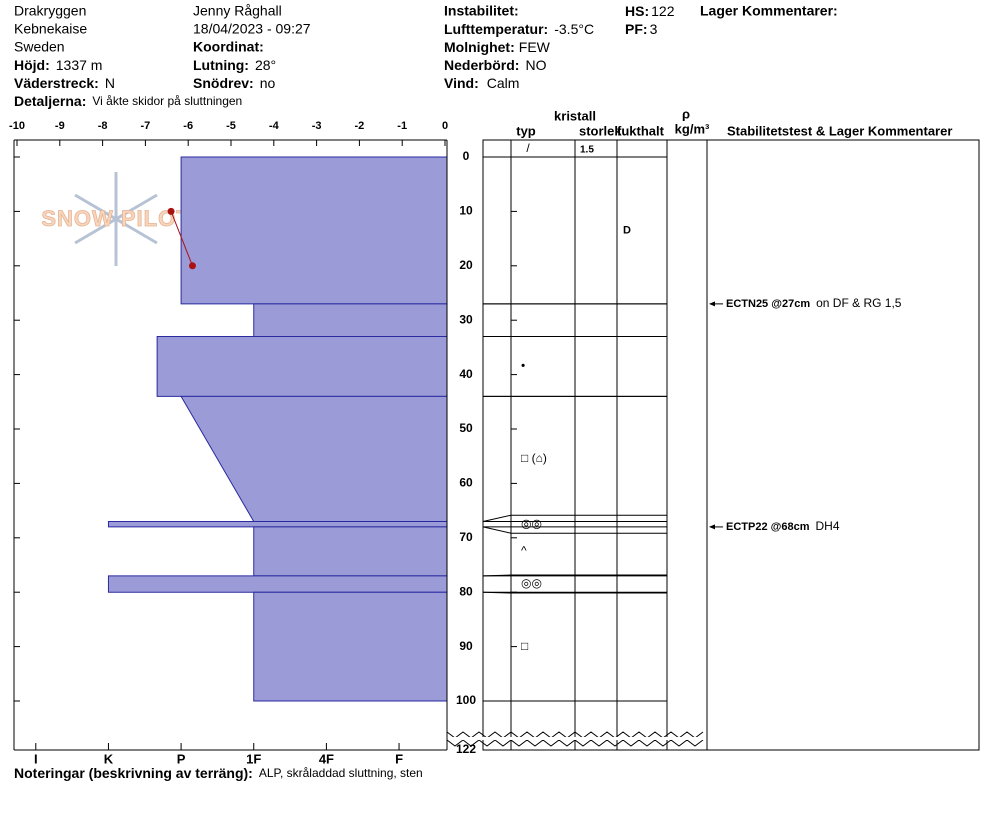 This screenshot has height=840, width=994. Describe the element at coordinates (859, 303) in the screenshot. I see `test-comment: on DF & RG 1,5` at that location.